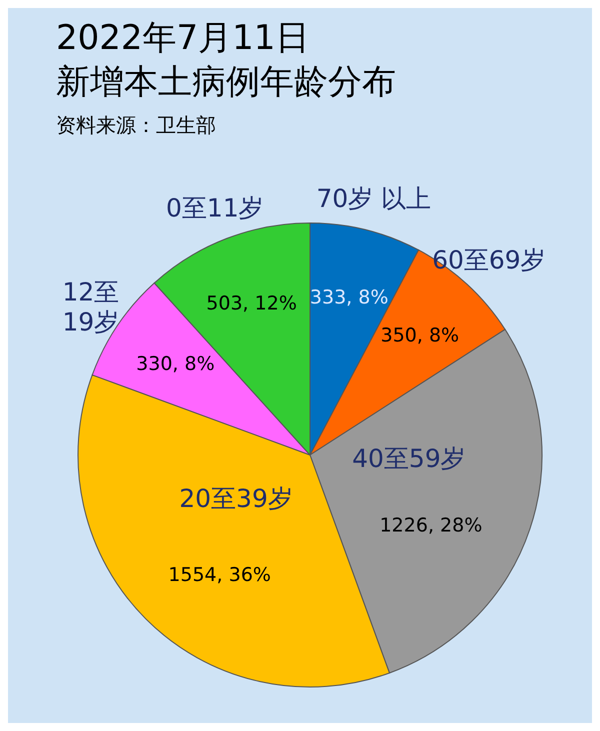  I want to click on data-label: 333, 8%, so click(349, 297).